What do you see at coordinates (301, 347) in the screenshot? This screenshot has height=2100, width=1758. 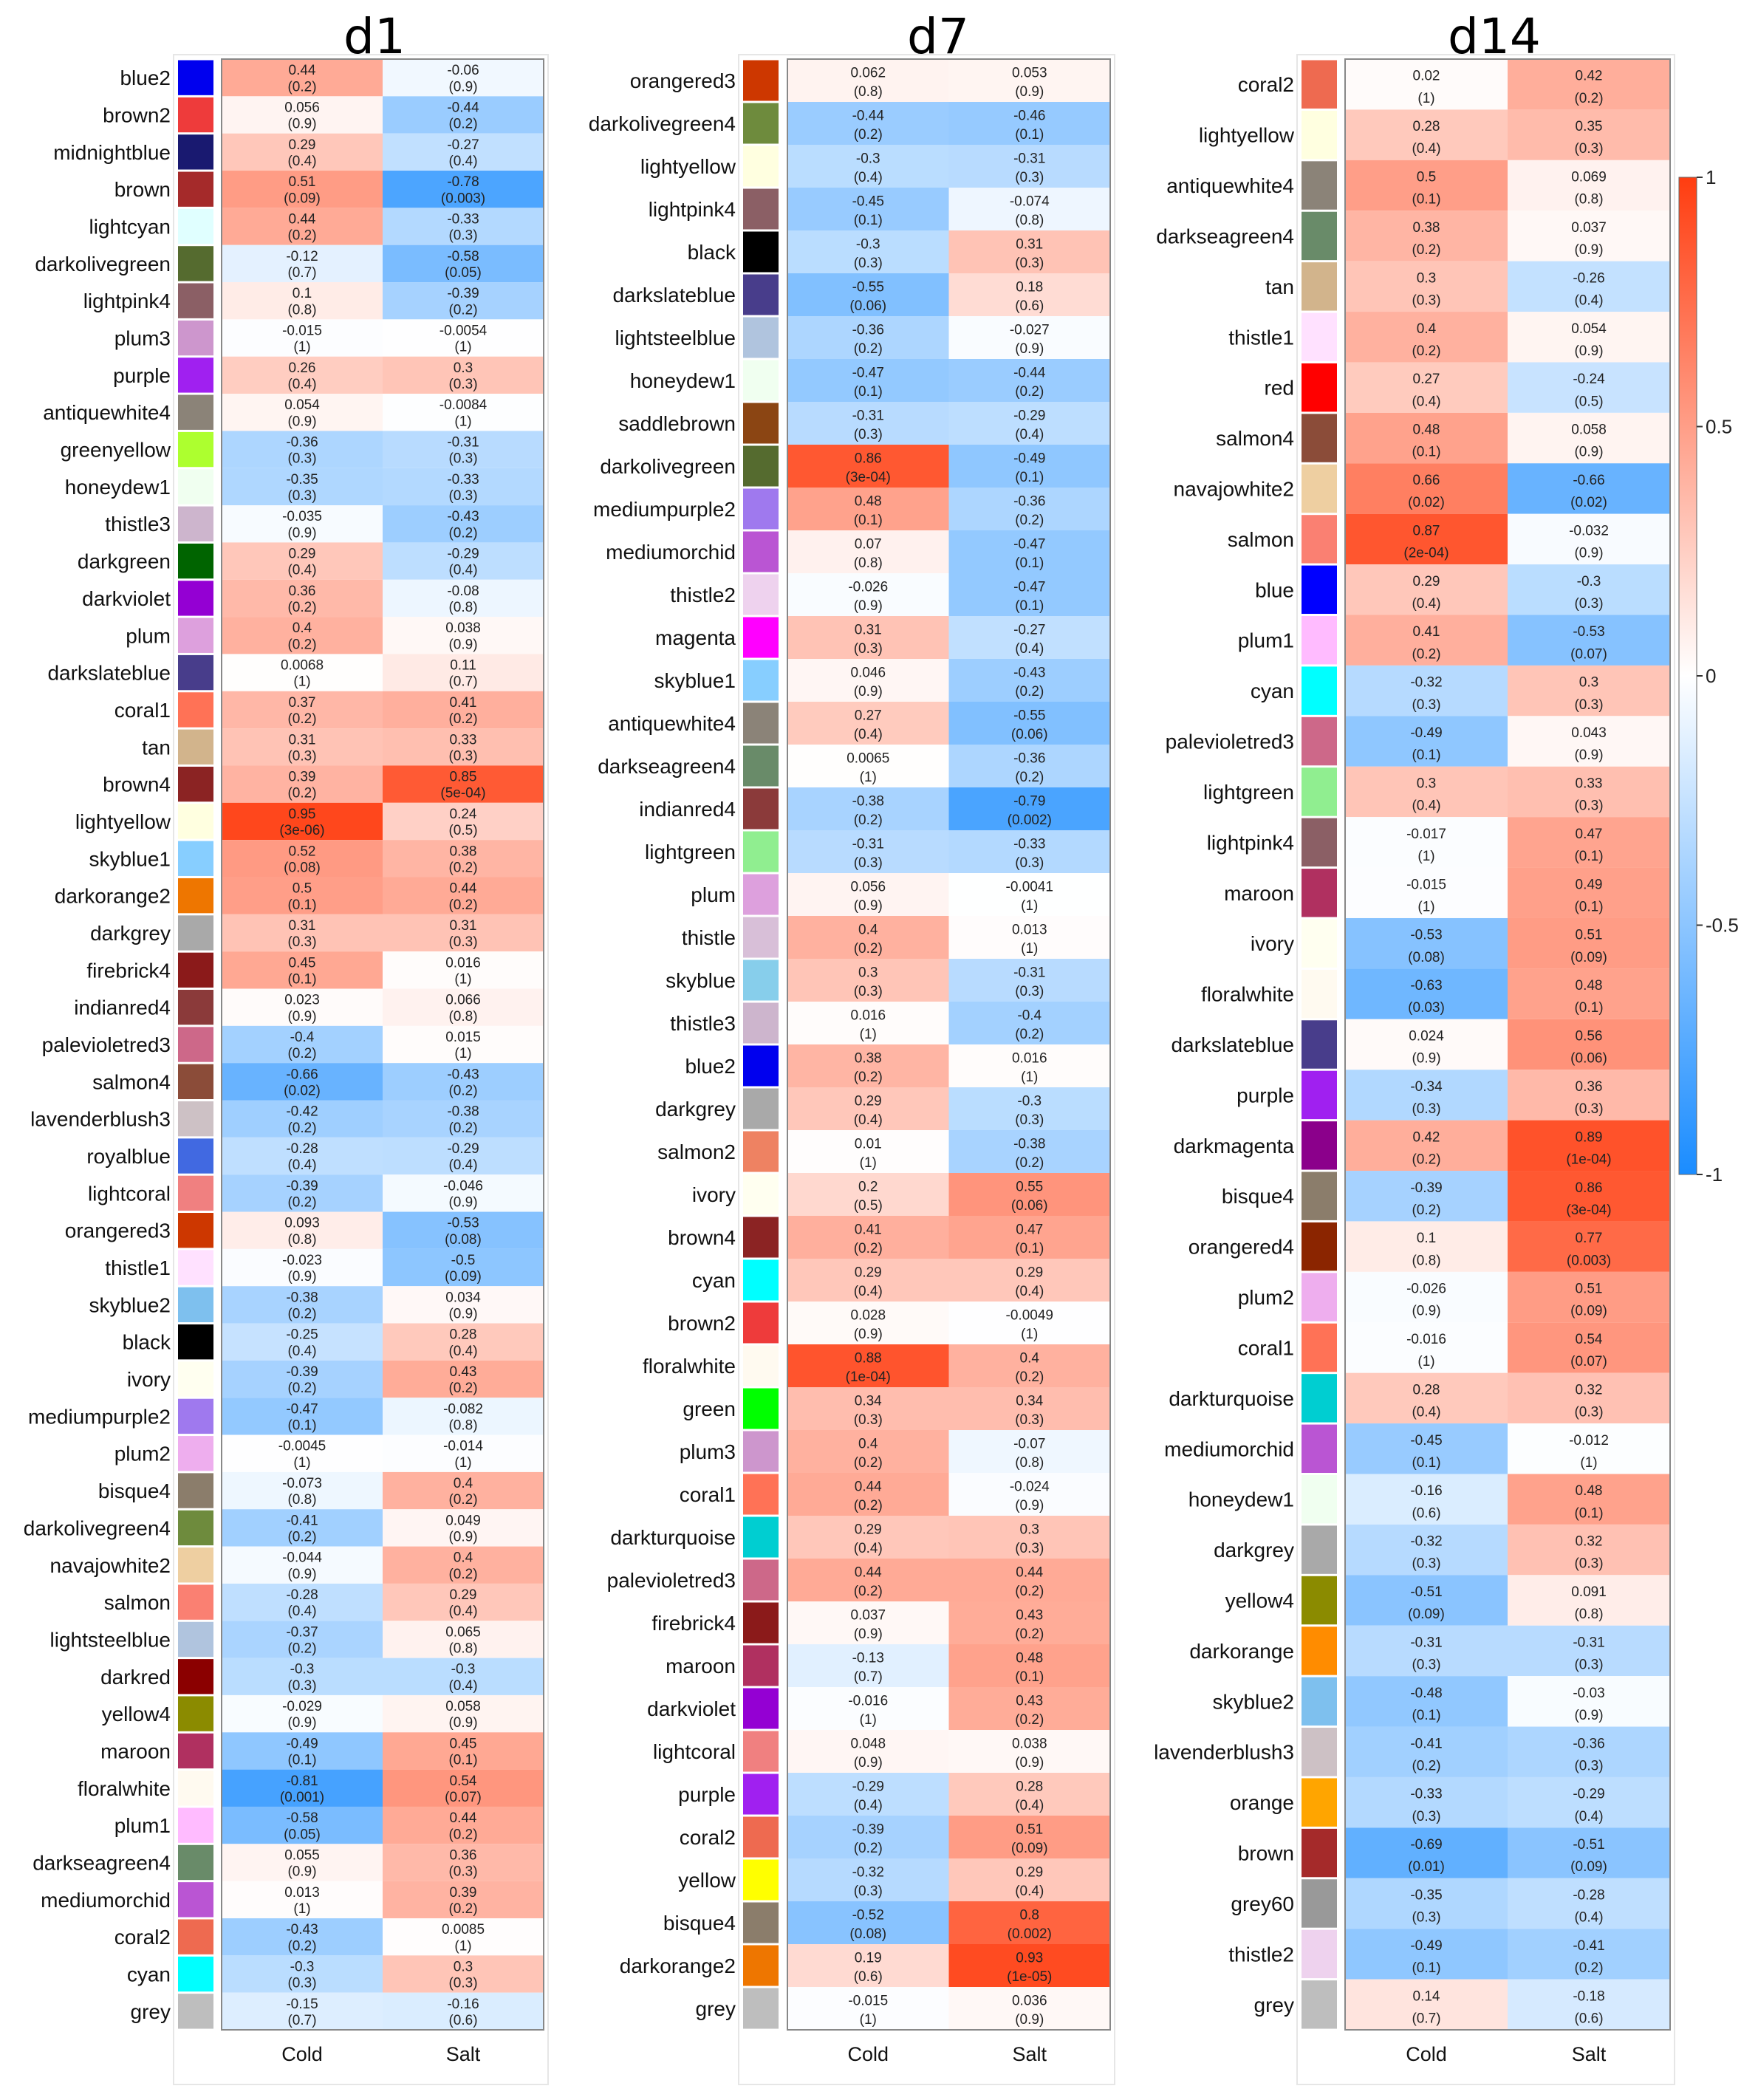 I see `cell-pvalue: (1)` at bounding box center [301, 347].